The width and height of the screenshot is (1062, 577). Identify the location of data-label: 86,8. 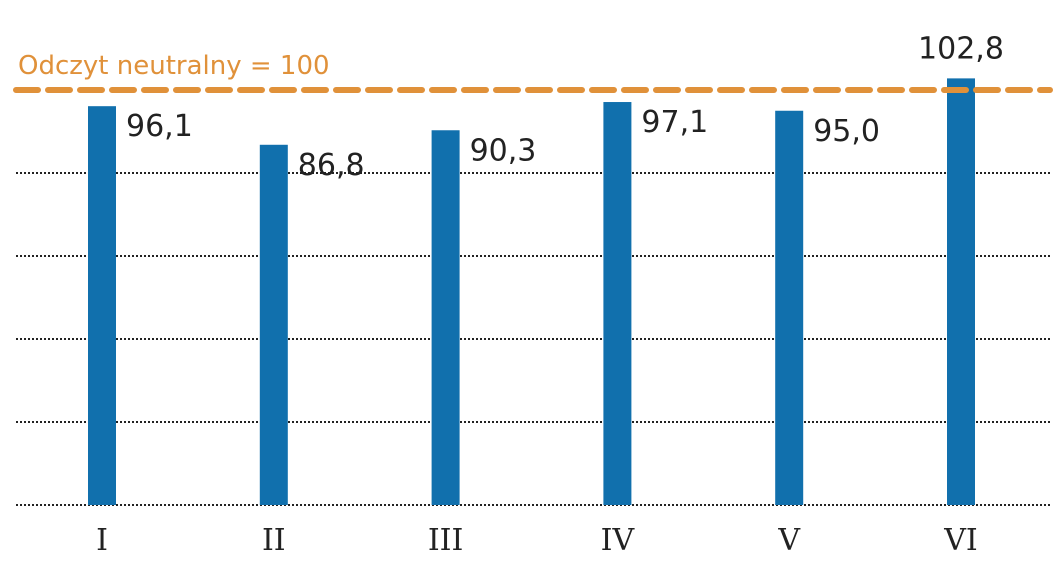
(331, 165).